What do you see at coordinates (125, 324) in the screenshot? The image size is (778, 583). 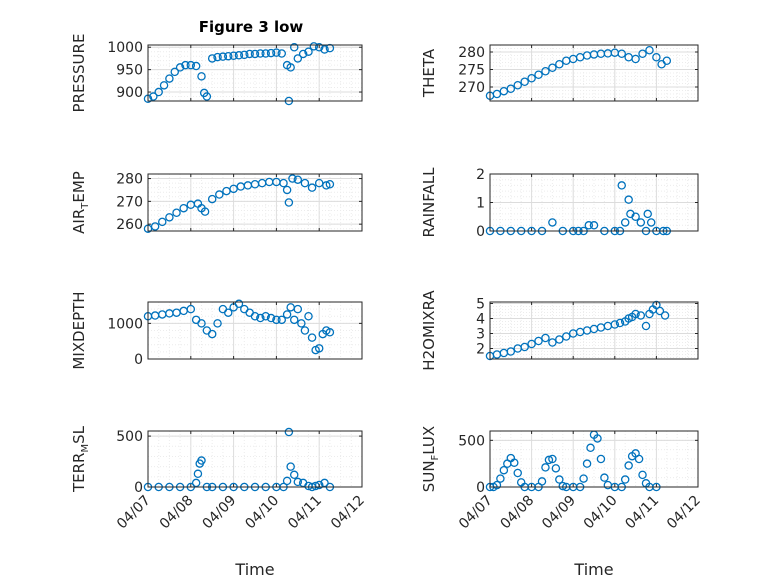 I see `y-tick-label: 1000` at bounding box center [125, 324].